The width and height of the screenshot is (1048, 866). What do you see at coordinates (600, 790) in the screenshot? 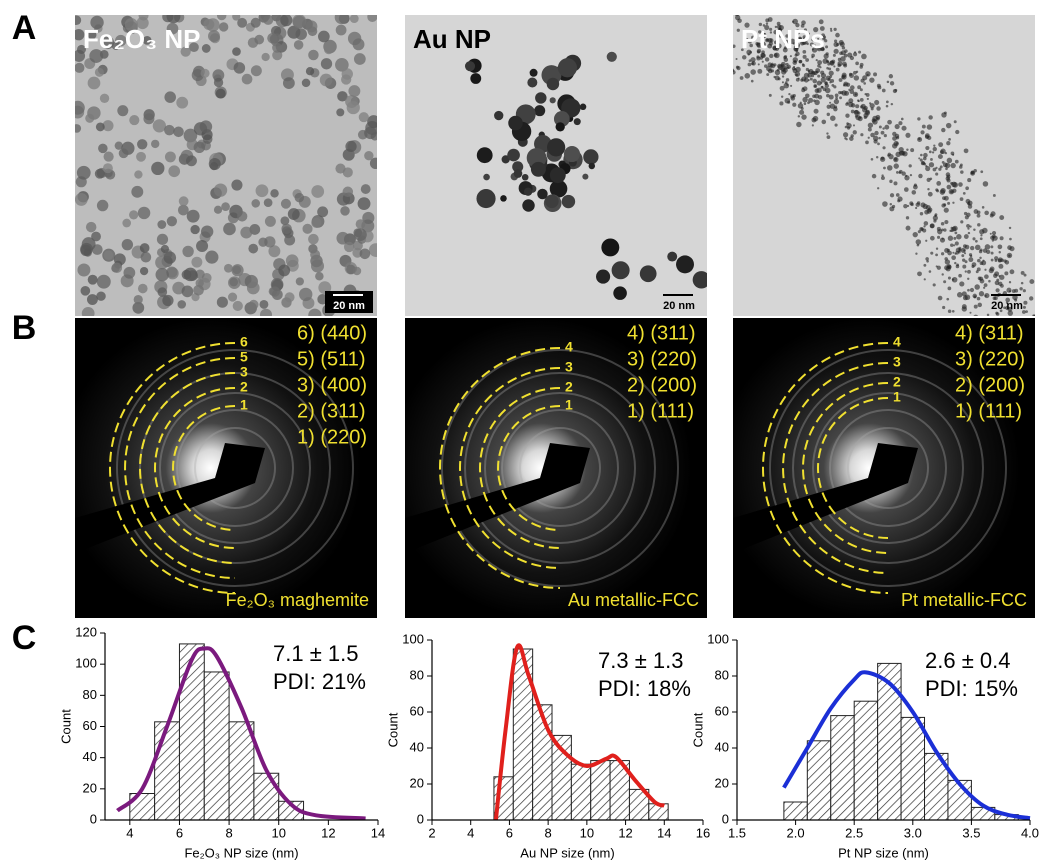
I see `histogram-bar` at bounding box center [600, 790].